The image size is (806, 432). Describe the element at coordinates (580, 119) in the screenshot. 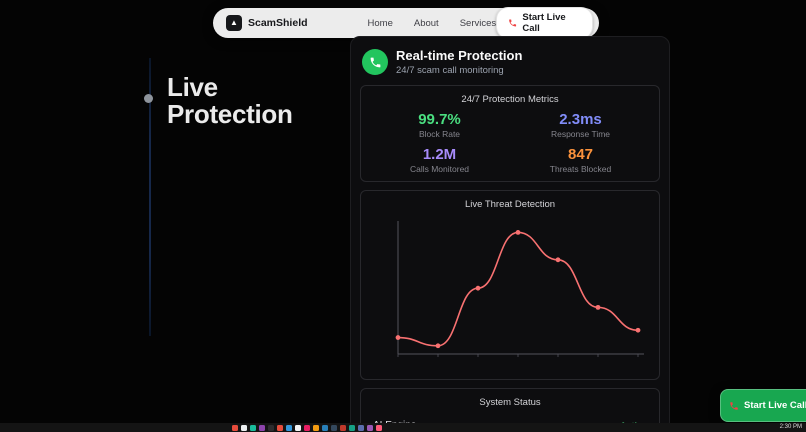

I see `metric-value: 2.3ms` at that location.